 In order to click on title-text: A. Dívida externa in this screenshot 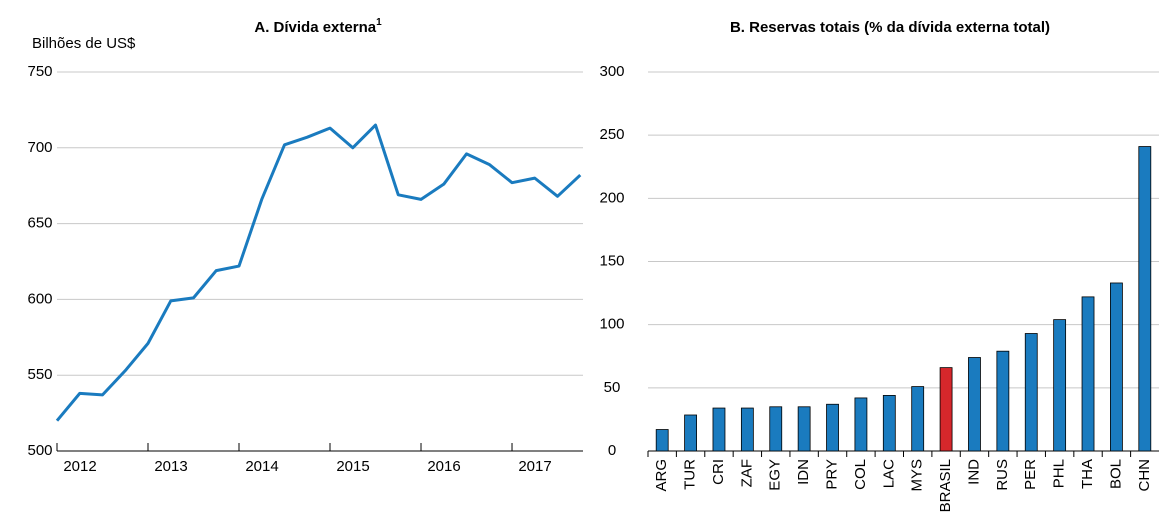, I will do `click(315, 27)`.